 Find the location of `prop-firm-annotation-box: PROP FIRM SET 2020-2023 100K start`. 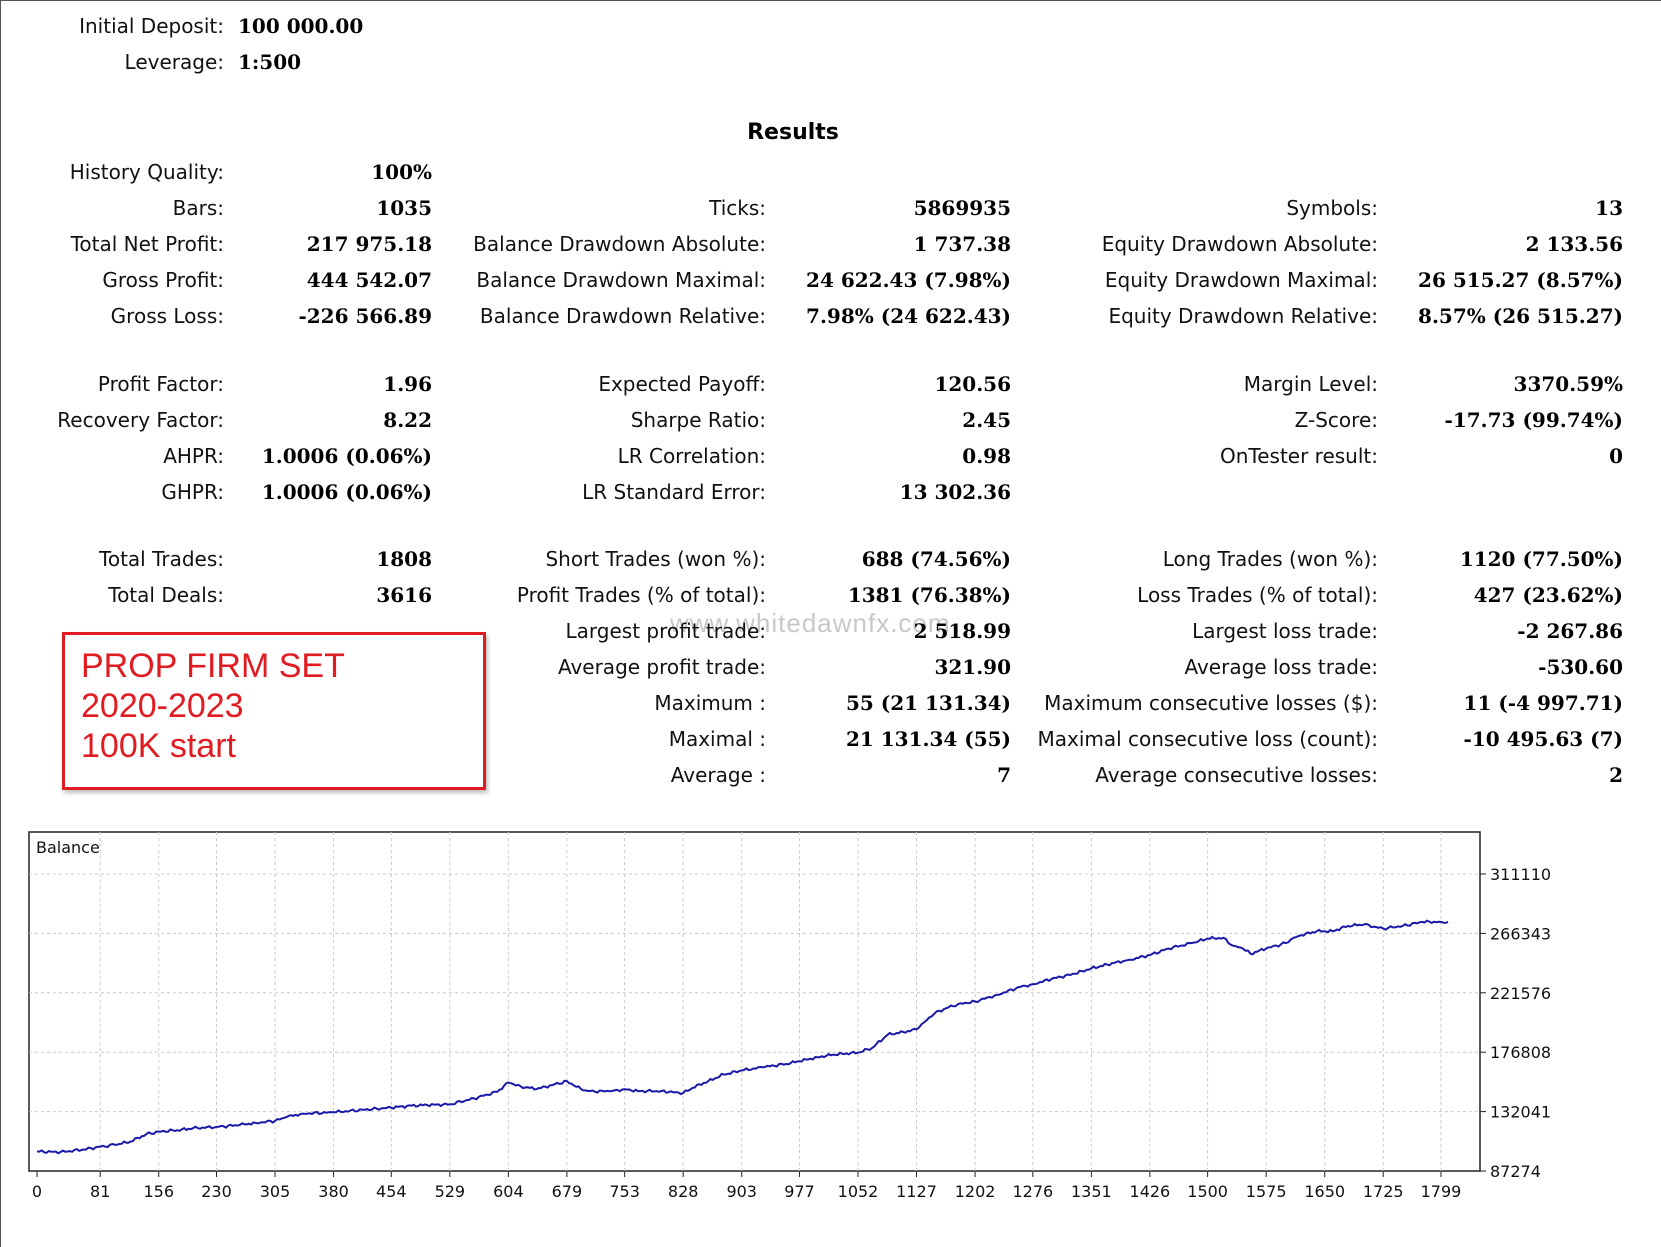

prop-firm-annotation-box: PROP FIRM SET 2020-2023 100K start is located at coordinates (274, 711).